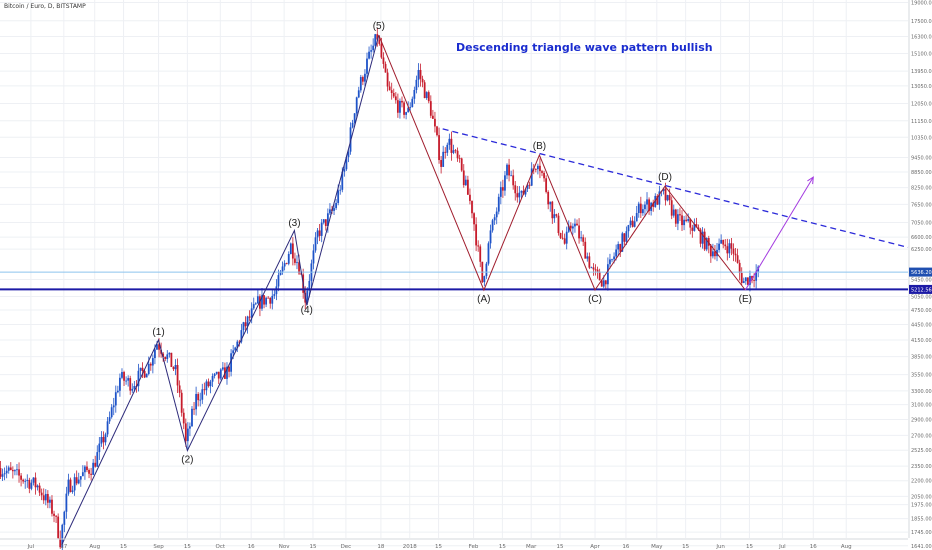 The width and height of the screenshot is (932, 550). What do you see at coordinates (745, 299) in the screenshot?
I see `wave-label: (E)` at bounding box center [745, 299].